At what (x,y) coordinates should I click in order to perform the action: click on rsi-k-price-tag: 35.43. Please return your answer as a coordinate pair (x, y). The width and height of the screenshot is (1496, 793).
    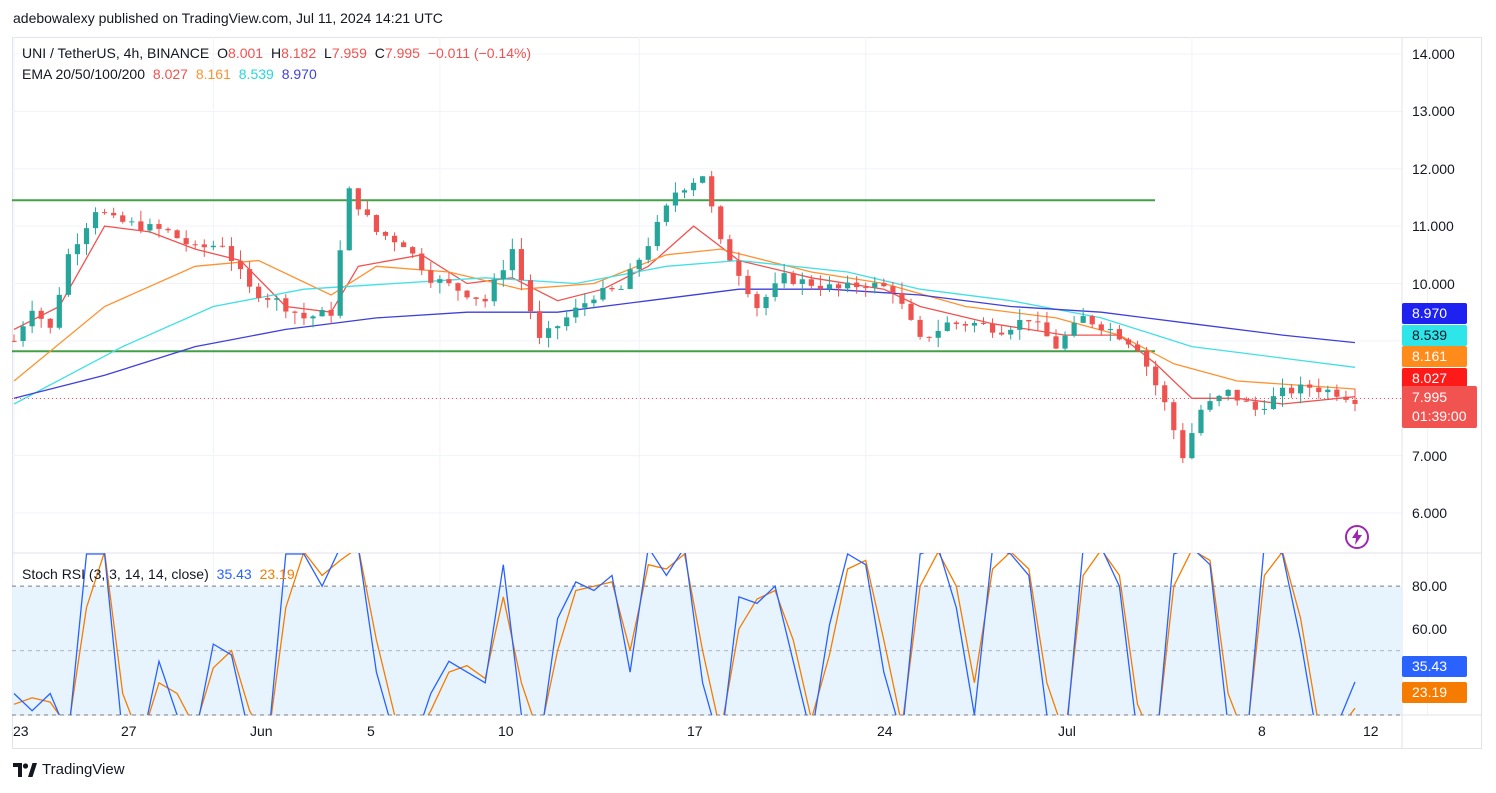
    Looking at the image, I should click on (1434, 666).